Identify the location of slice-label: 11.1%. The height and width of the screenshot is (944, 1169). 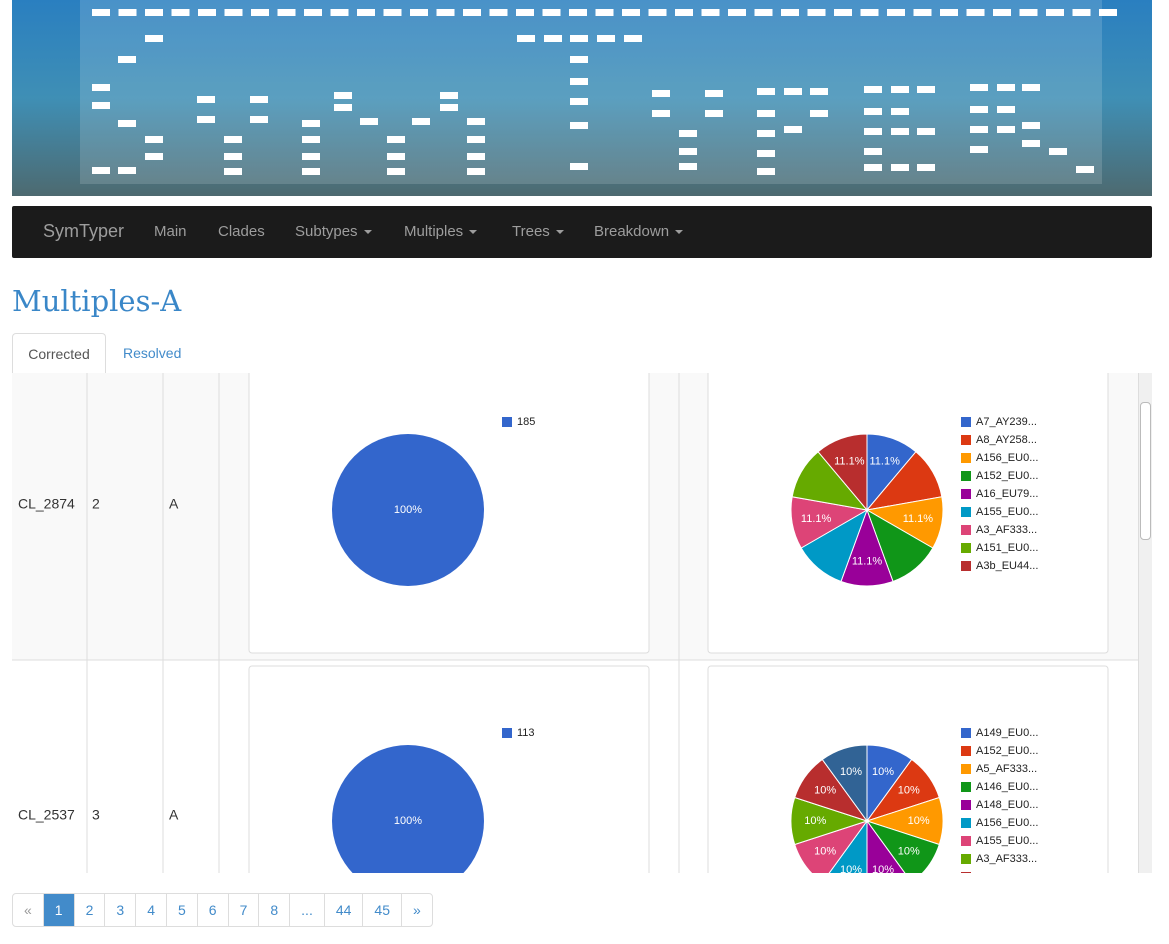
(884, 461).